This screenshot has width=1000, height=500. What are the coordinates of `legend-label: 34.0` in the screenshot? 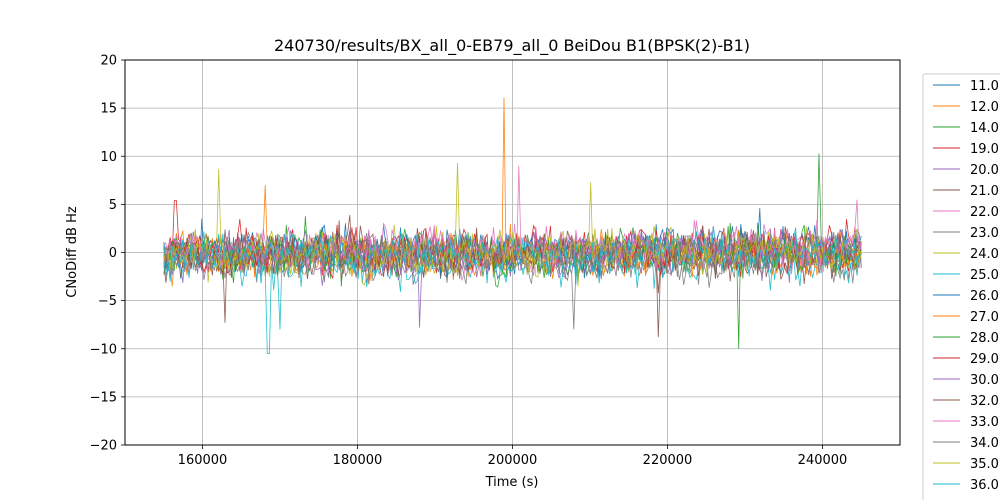 It's located at (984, 443).